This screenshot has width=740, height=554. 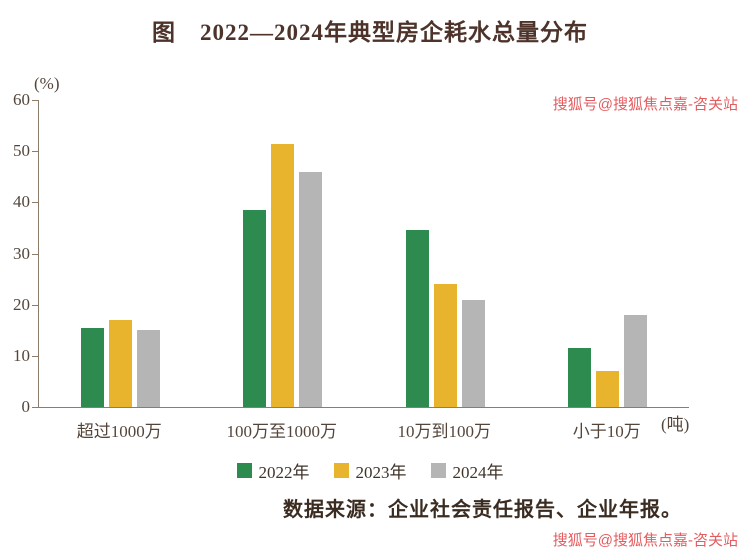 I want to click on legend-item-2: 2024年, so click(x=467, y=470).